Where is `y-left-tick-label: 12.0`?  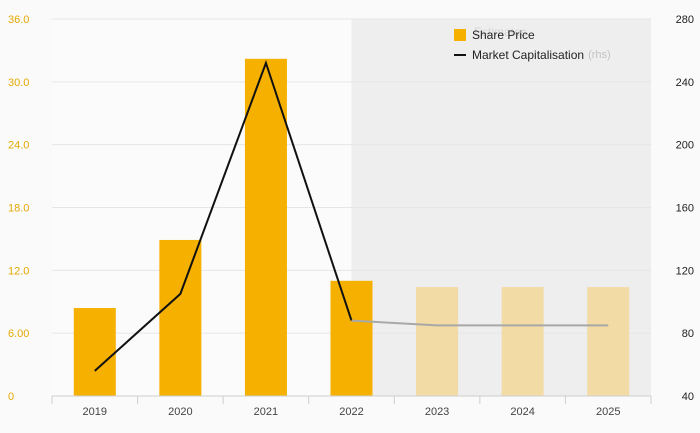 y-left-tick-label: 12.0 is located at coordinates (18, 271).